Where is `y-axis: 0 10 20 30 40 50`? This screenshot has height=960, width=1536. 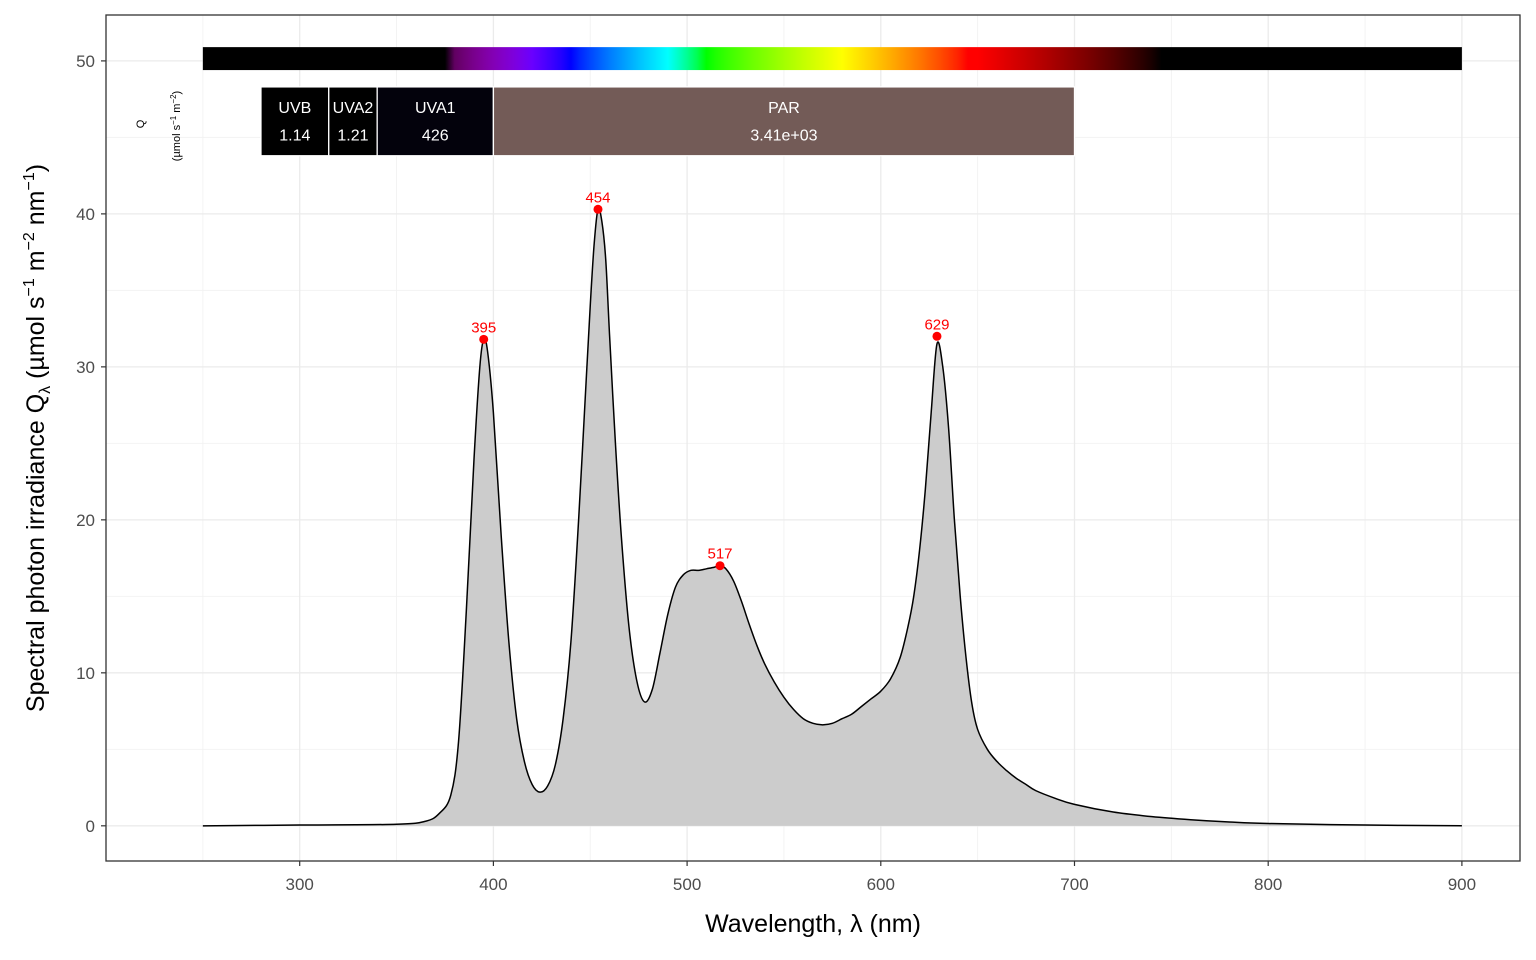 y-axis: 0 10 20 30 40 50 is located at coordinates (91, 444).